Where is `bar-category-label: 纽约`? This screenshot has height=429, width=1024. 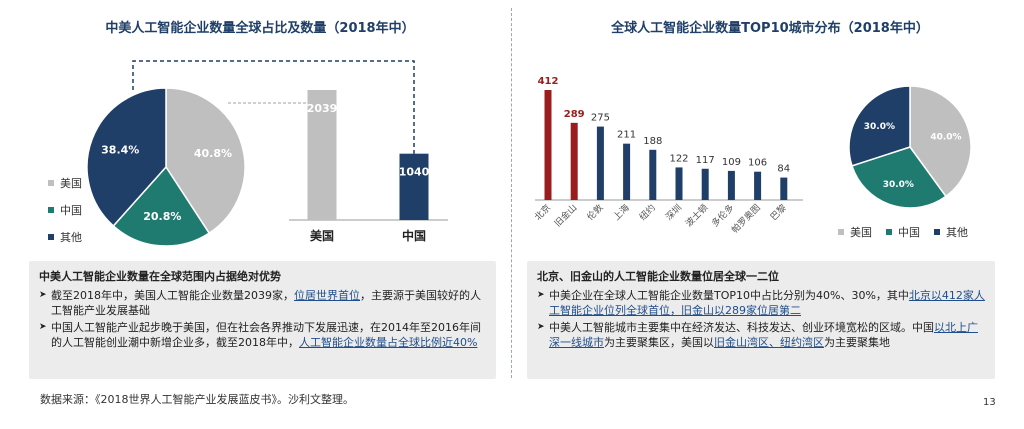
bar-category-label: 纽约 is located at coordinates (647, 212).